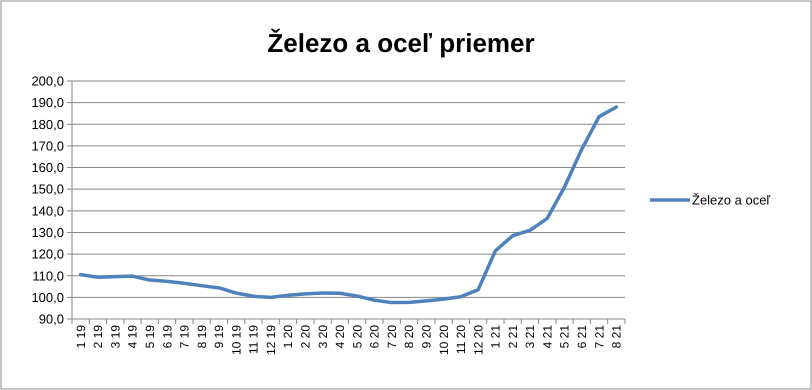 The image size is (812, 390). What do you see at coordinates (236, 340) in the screenshot?
I see `x-tick-label: 10 19` at bounding box center [236, 340].